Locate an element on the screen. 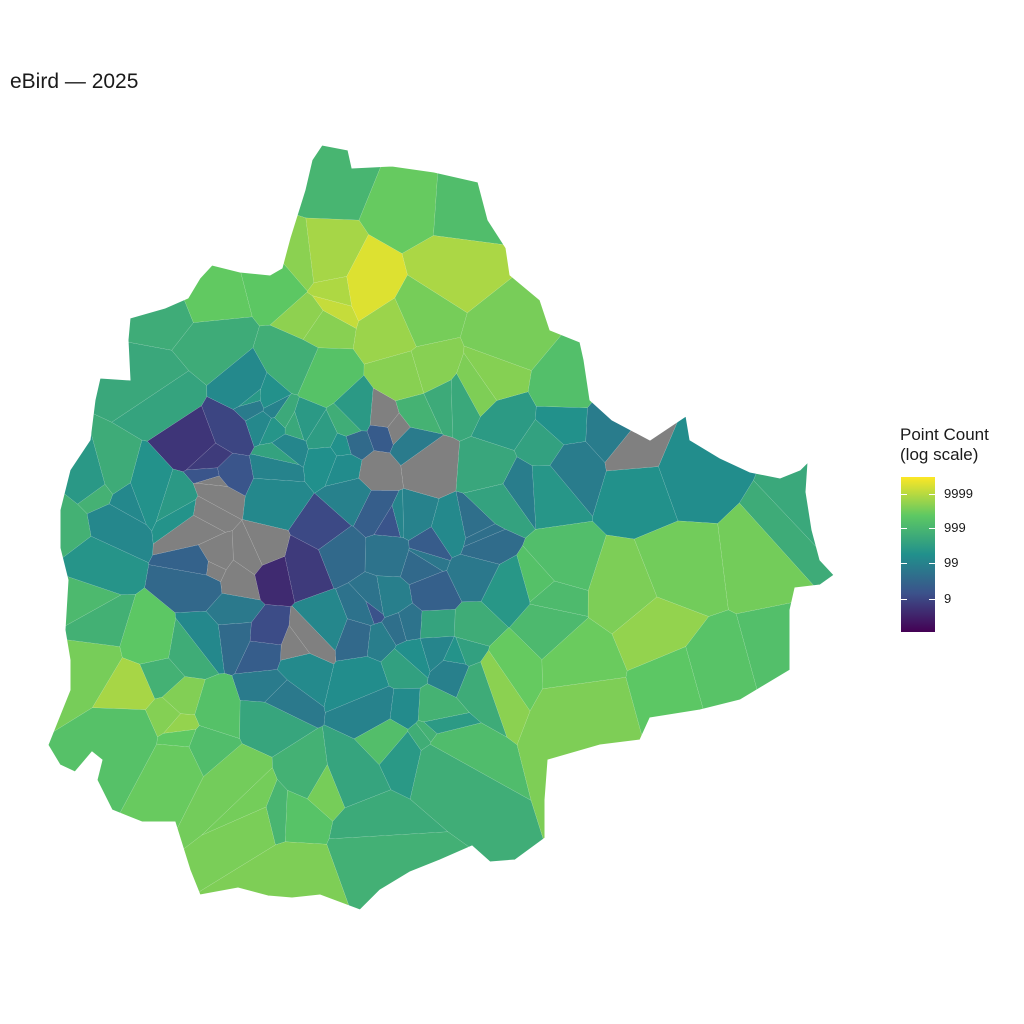 The width and height of the screenshot is (1024, 1024). legend: Point Count (log scale) 9999 999 99 9 is located at coordinates (944, 528).